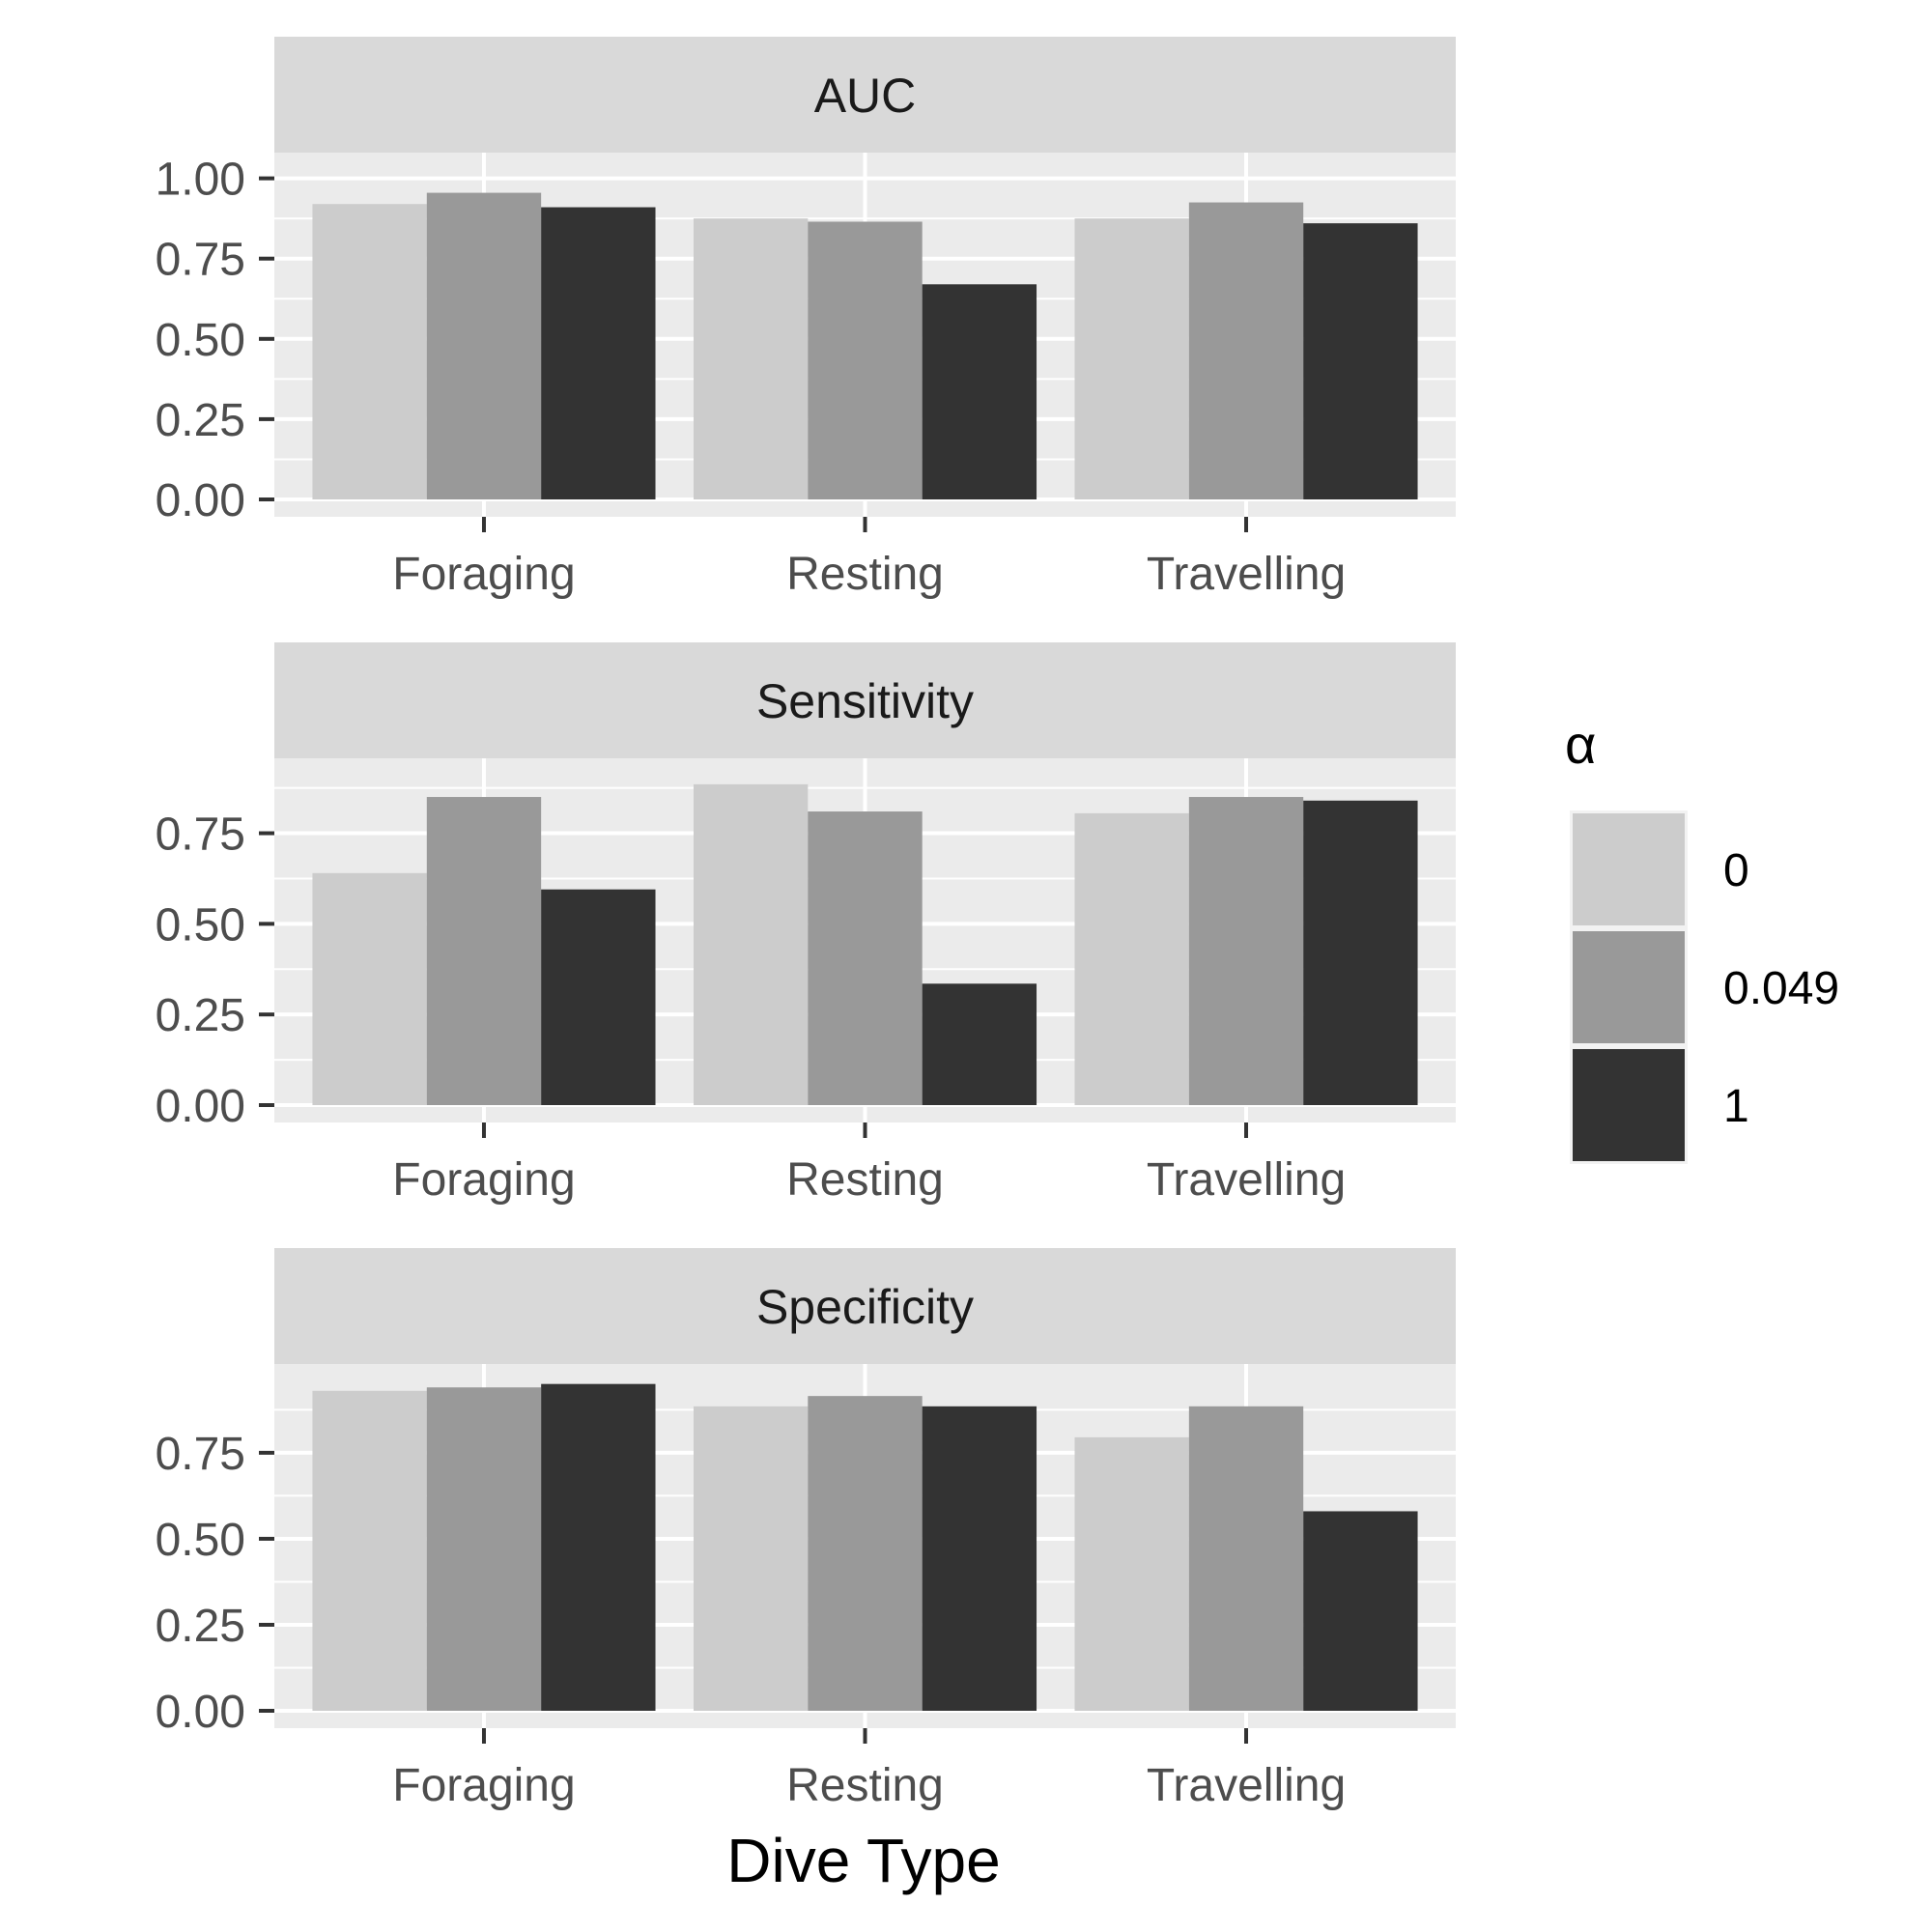 Image resolution: width=1932 pixels, height=1932 pixels. Describe the element at coordinates (865, 958) in the screenshot. I see `bar-sensitivity-resting-alpha-0.049` at that location.